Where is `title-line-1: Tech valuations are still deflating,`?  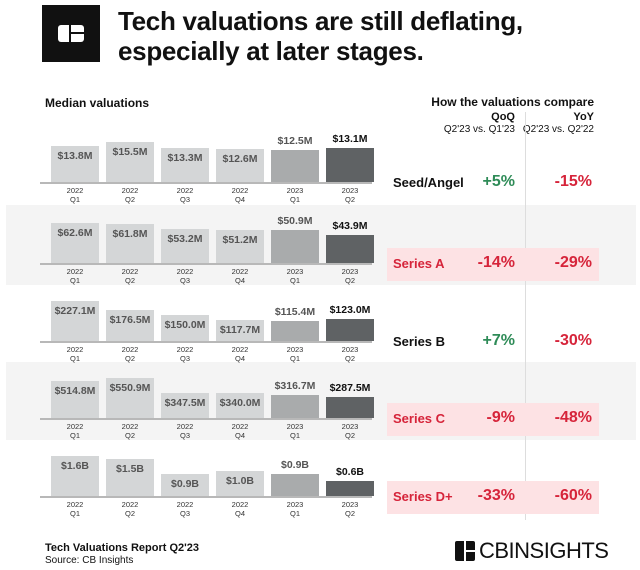 title-line-1: Tech valuations are still deflating, is located at coordinates (320, 21).